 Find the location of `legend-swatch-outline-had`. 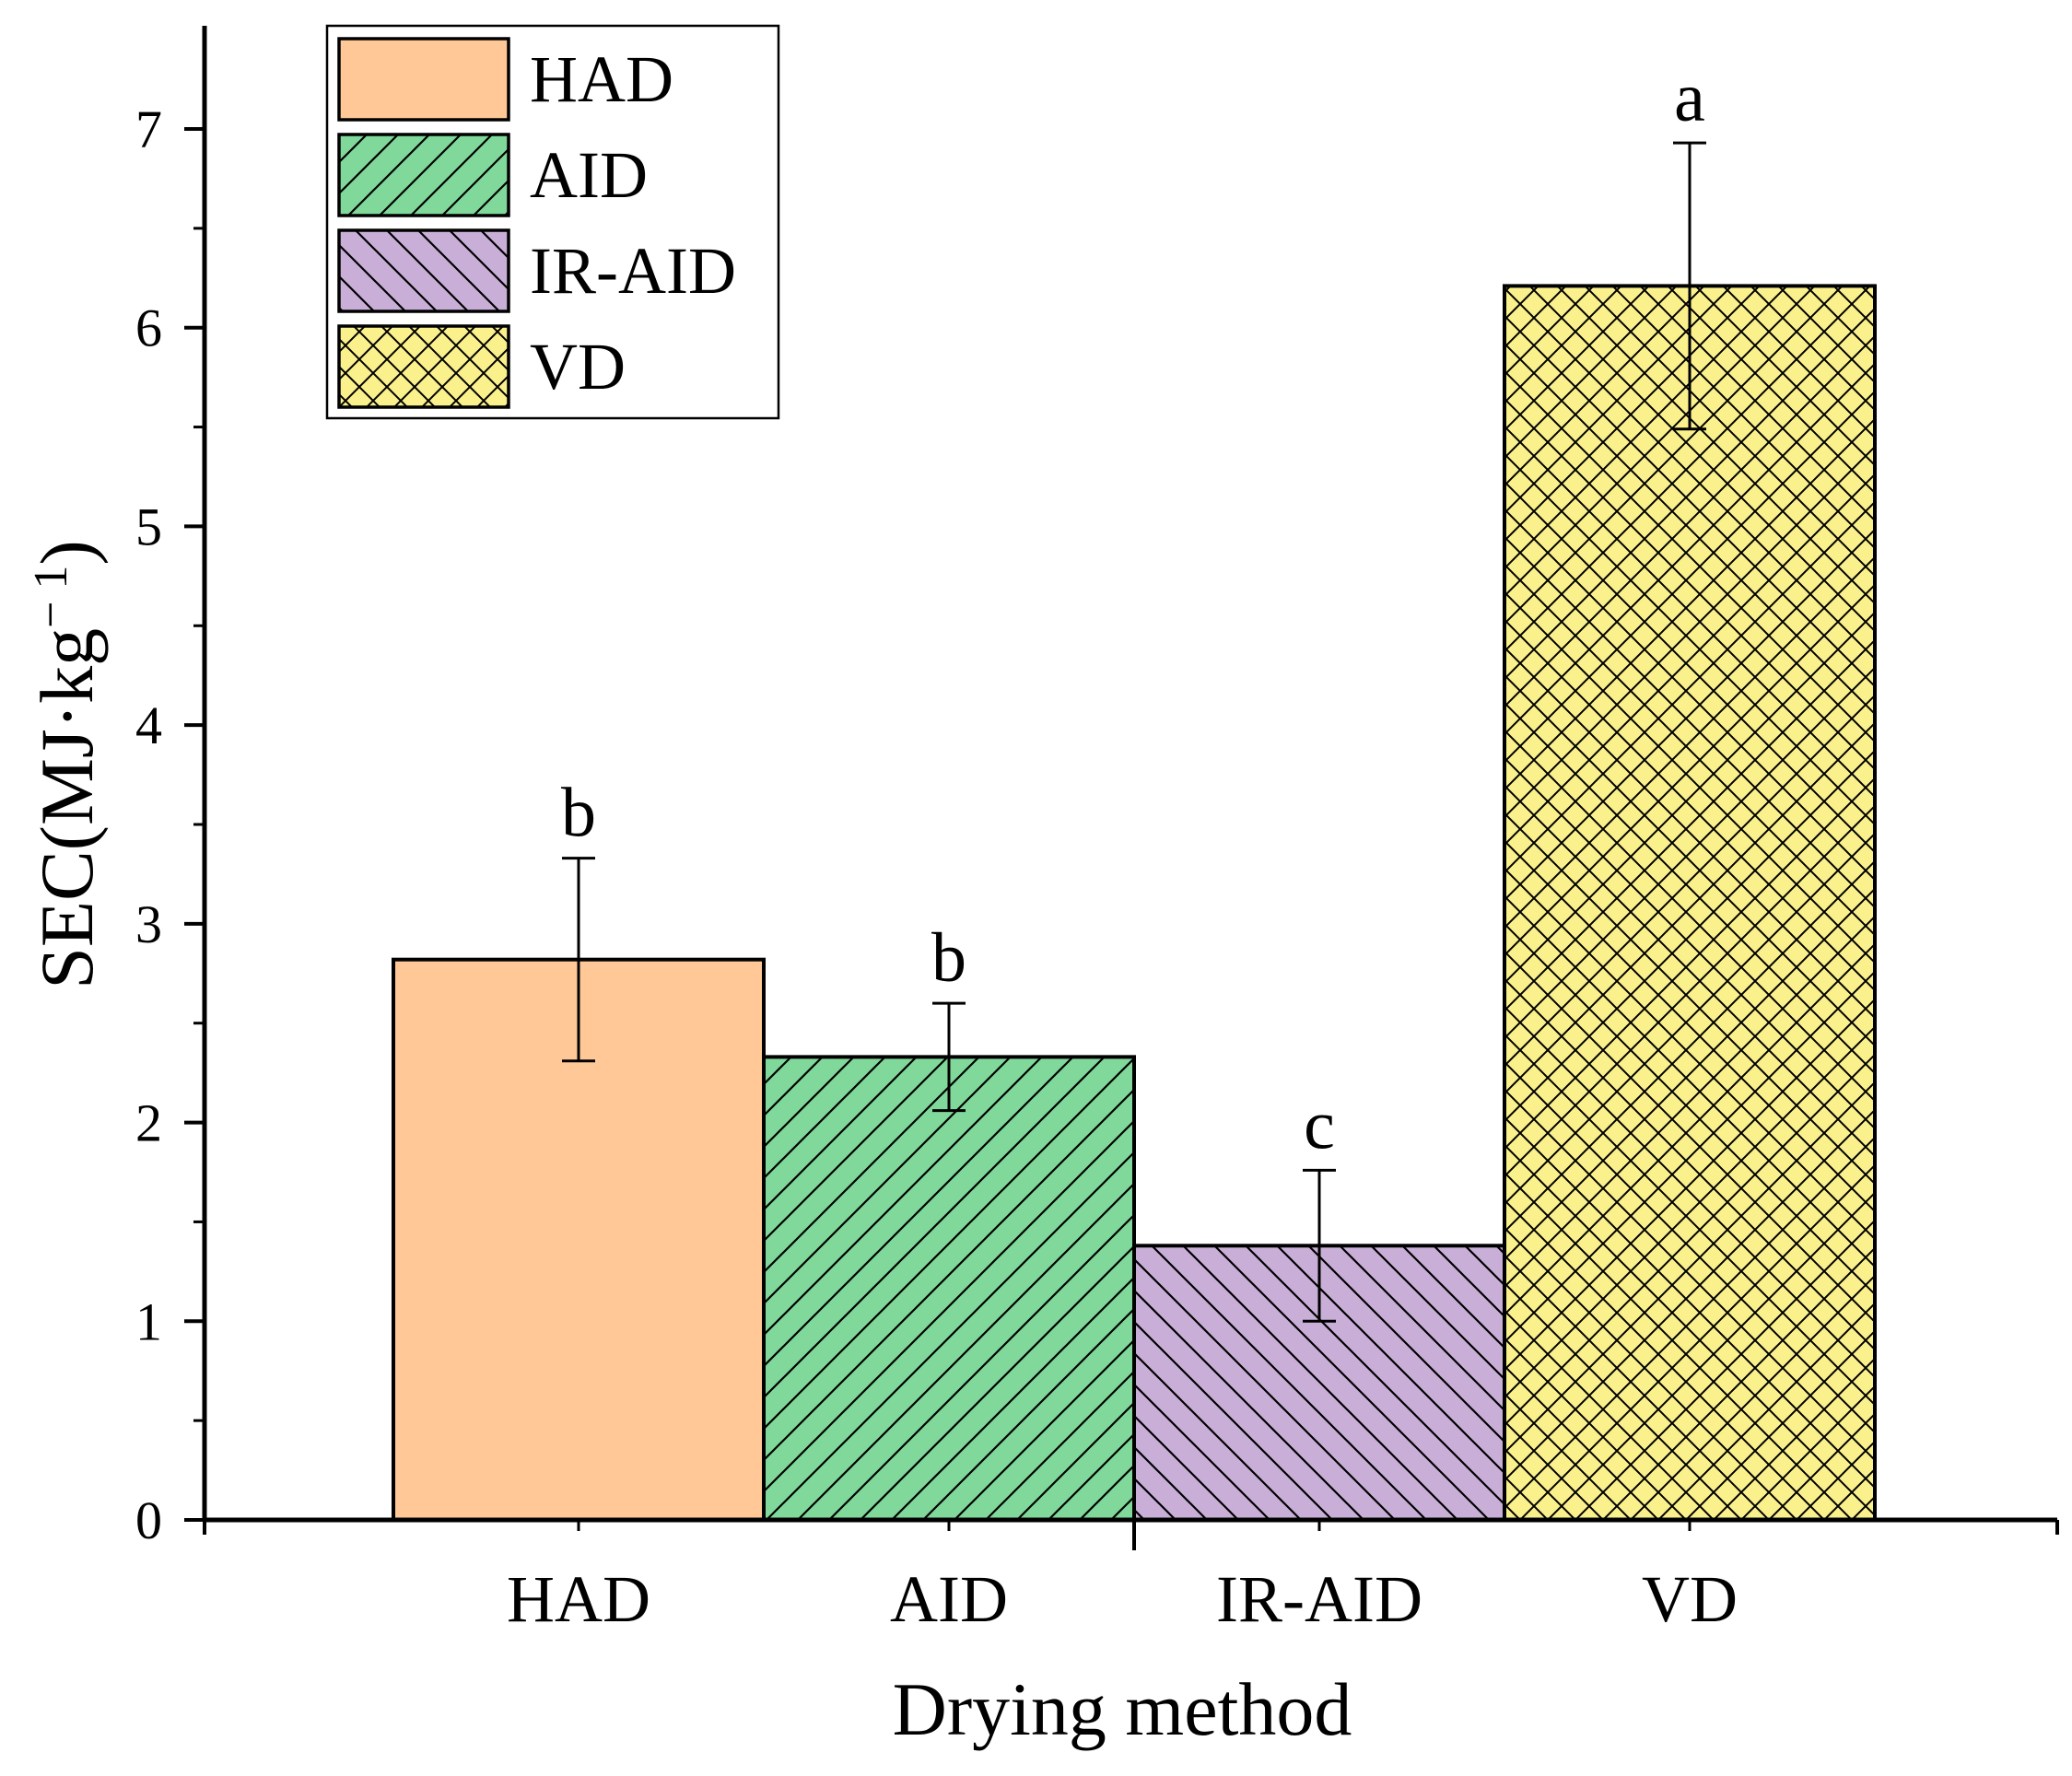

legend-swatch-outline-had is located at coordinates (423, 79).